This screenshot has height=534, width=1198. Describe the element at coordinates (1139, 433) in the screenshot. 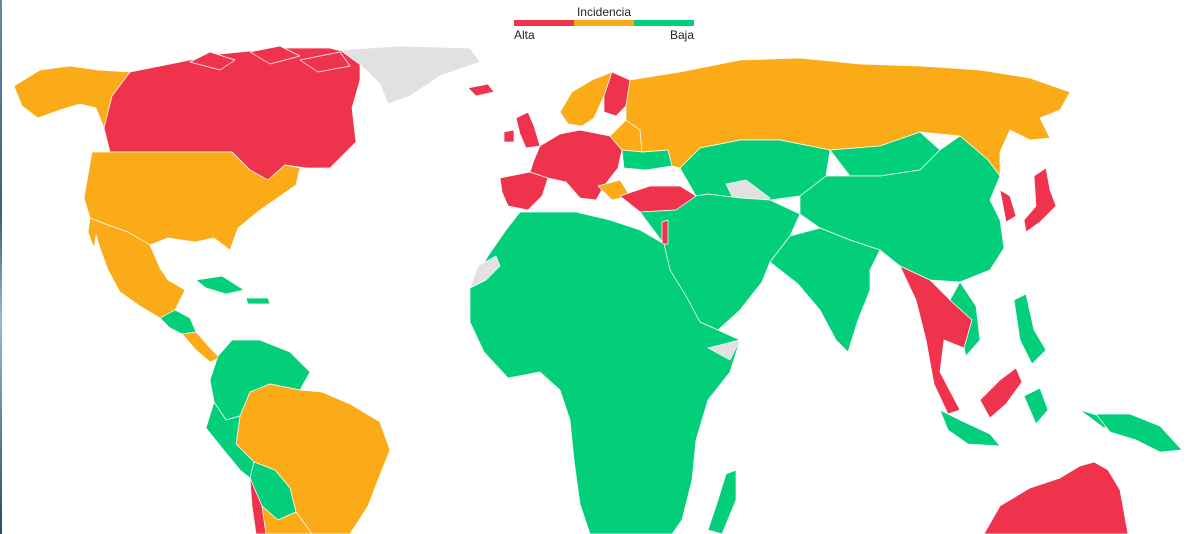

I see `region-new-guinea` at that location.